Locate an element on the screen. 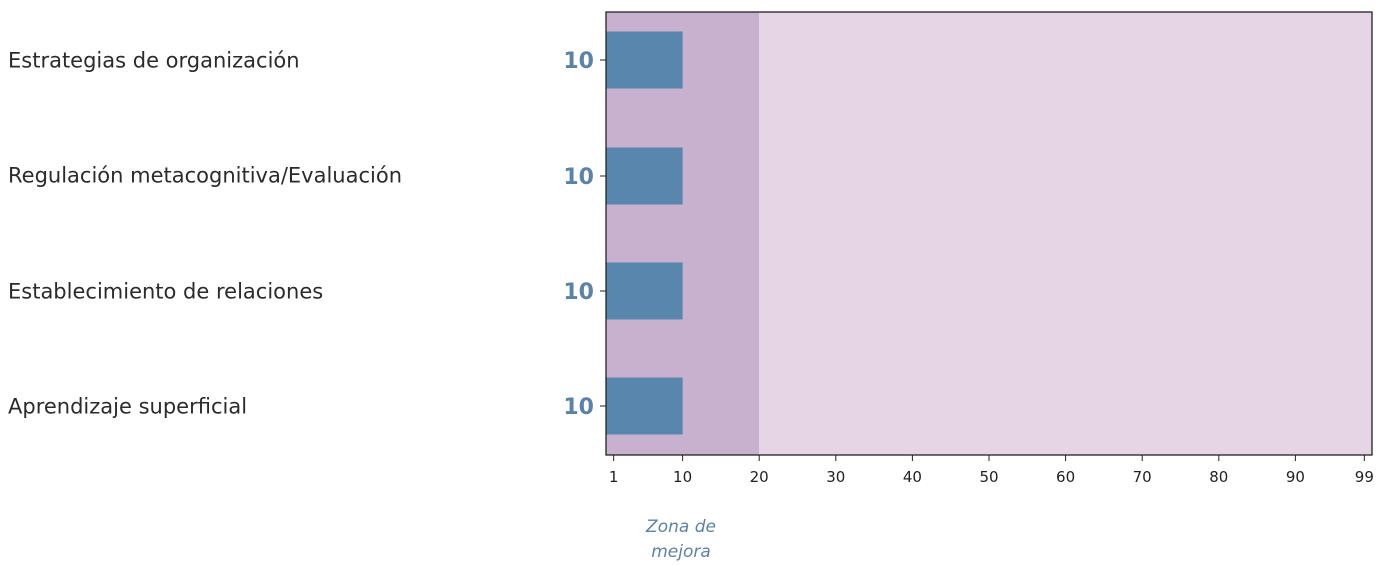 The width and height of the screenshot is (1388, 565). x-tick-label: 50 is located at coordinates (988, 477).